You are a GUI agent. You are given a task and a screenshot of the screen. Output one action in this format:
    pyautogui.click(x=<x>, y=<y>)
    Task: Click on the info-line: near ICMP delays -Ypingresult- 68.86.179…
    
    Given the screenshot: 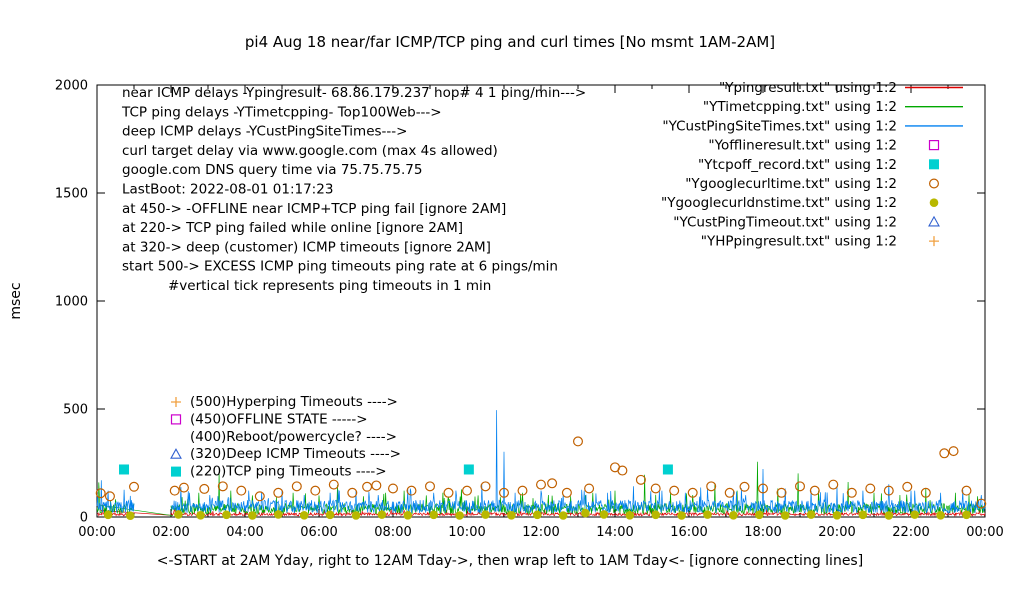 What is the action you would take?
    pyautogui.click(x=354, y=93)
    